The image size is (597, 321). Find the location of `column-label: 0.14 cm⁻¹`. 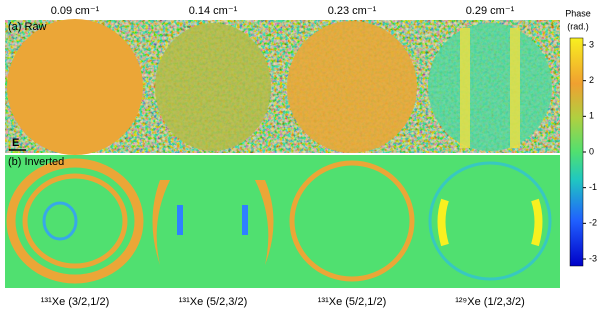

column-label: 0.14 cm⁻¹ is located at coordinates (213, 11).